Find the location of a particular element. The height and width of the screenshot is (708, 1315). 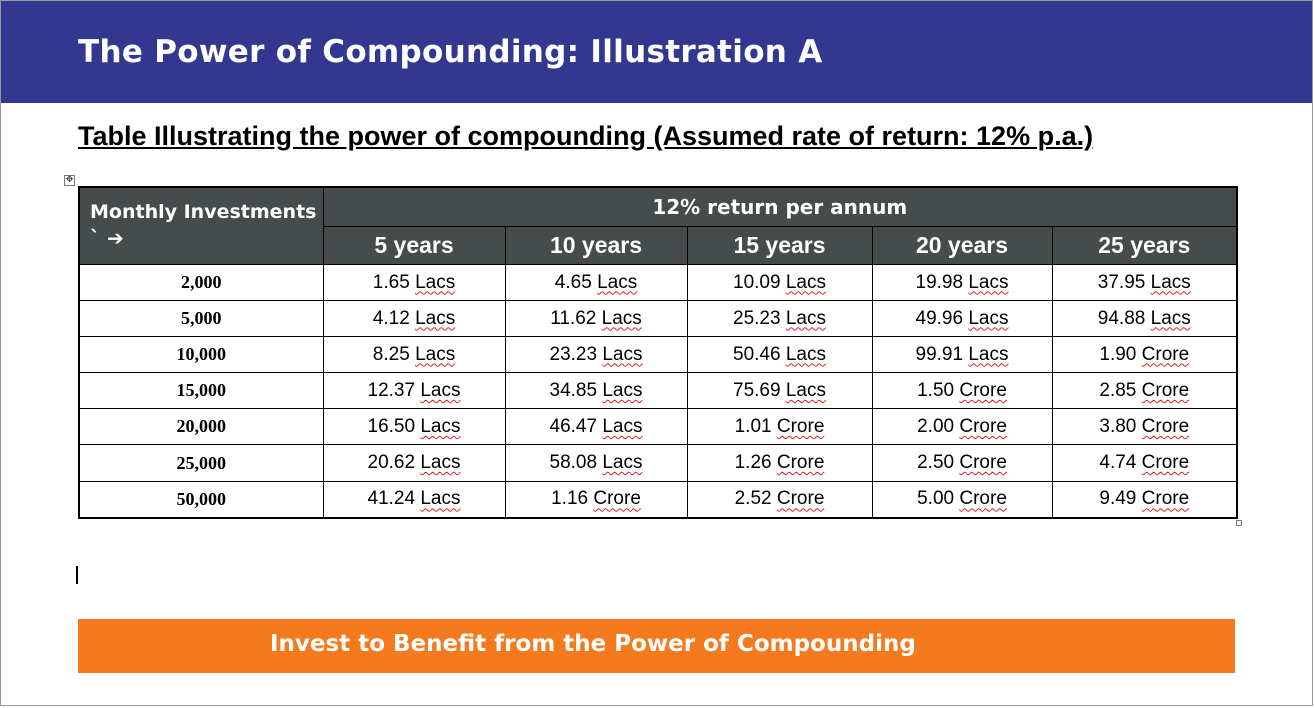

investment-amount: 2,000 is located at coordinates (201, 282).